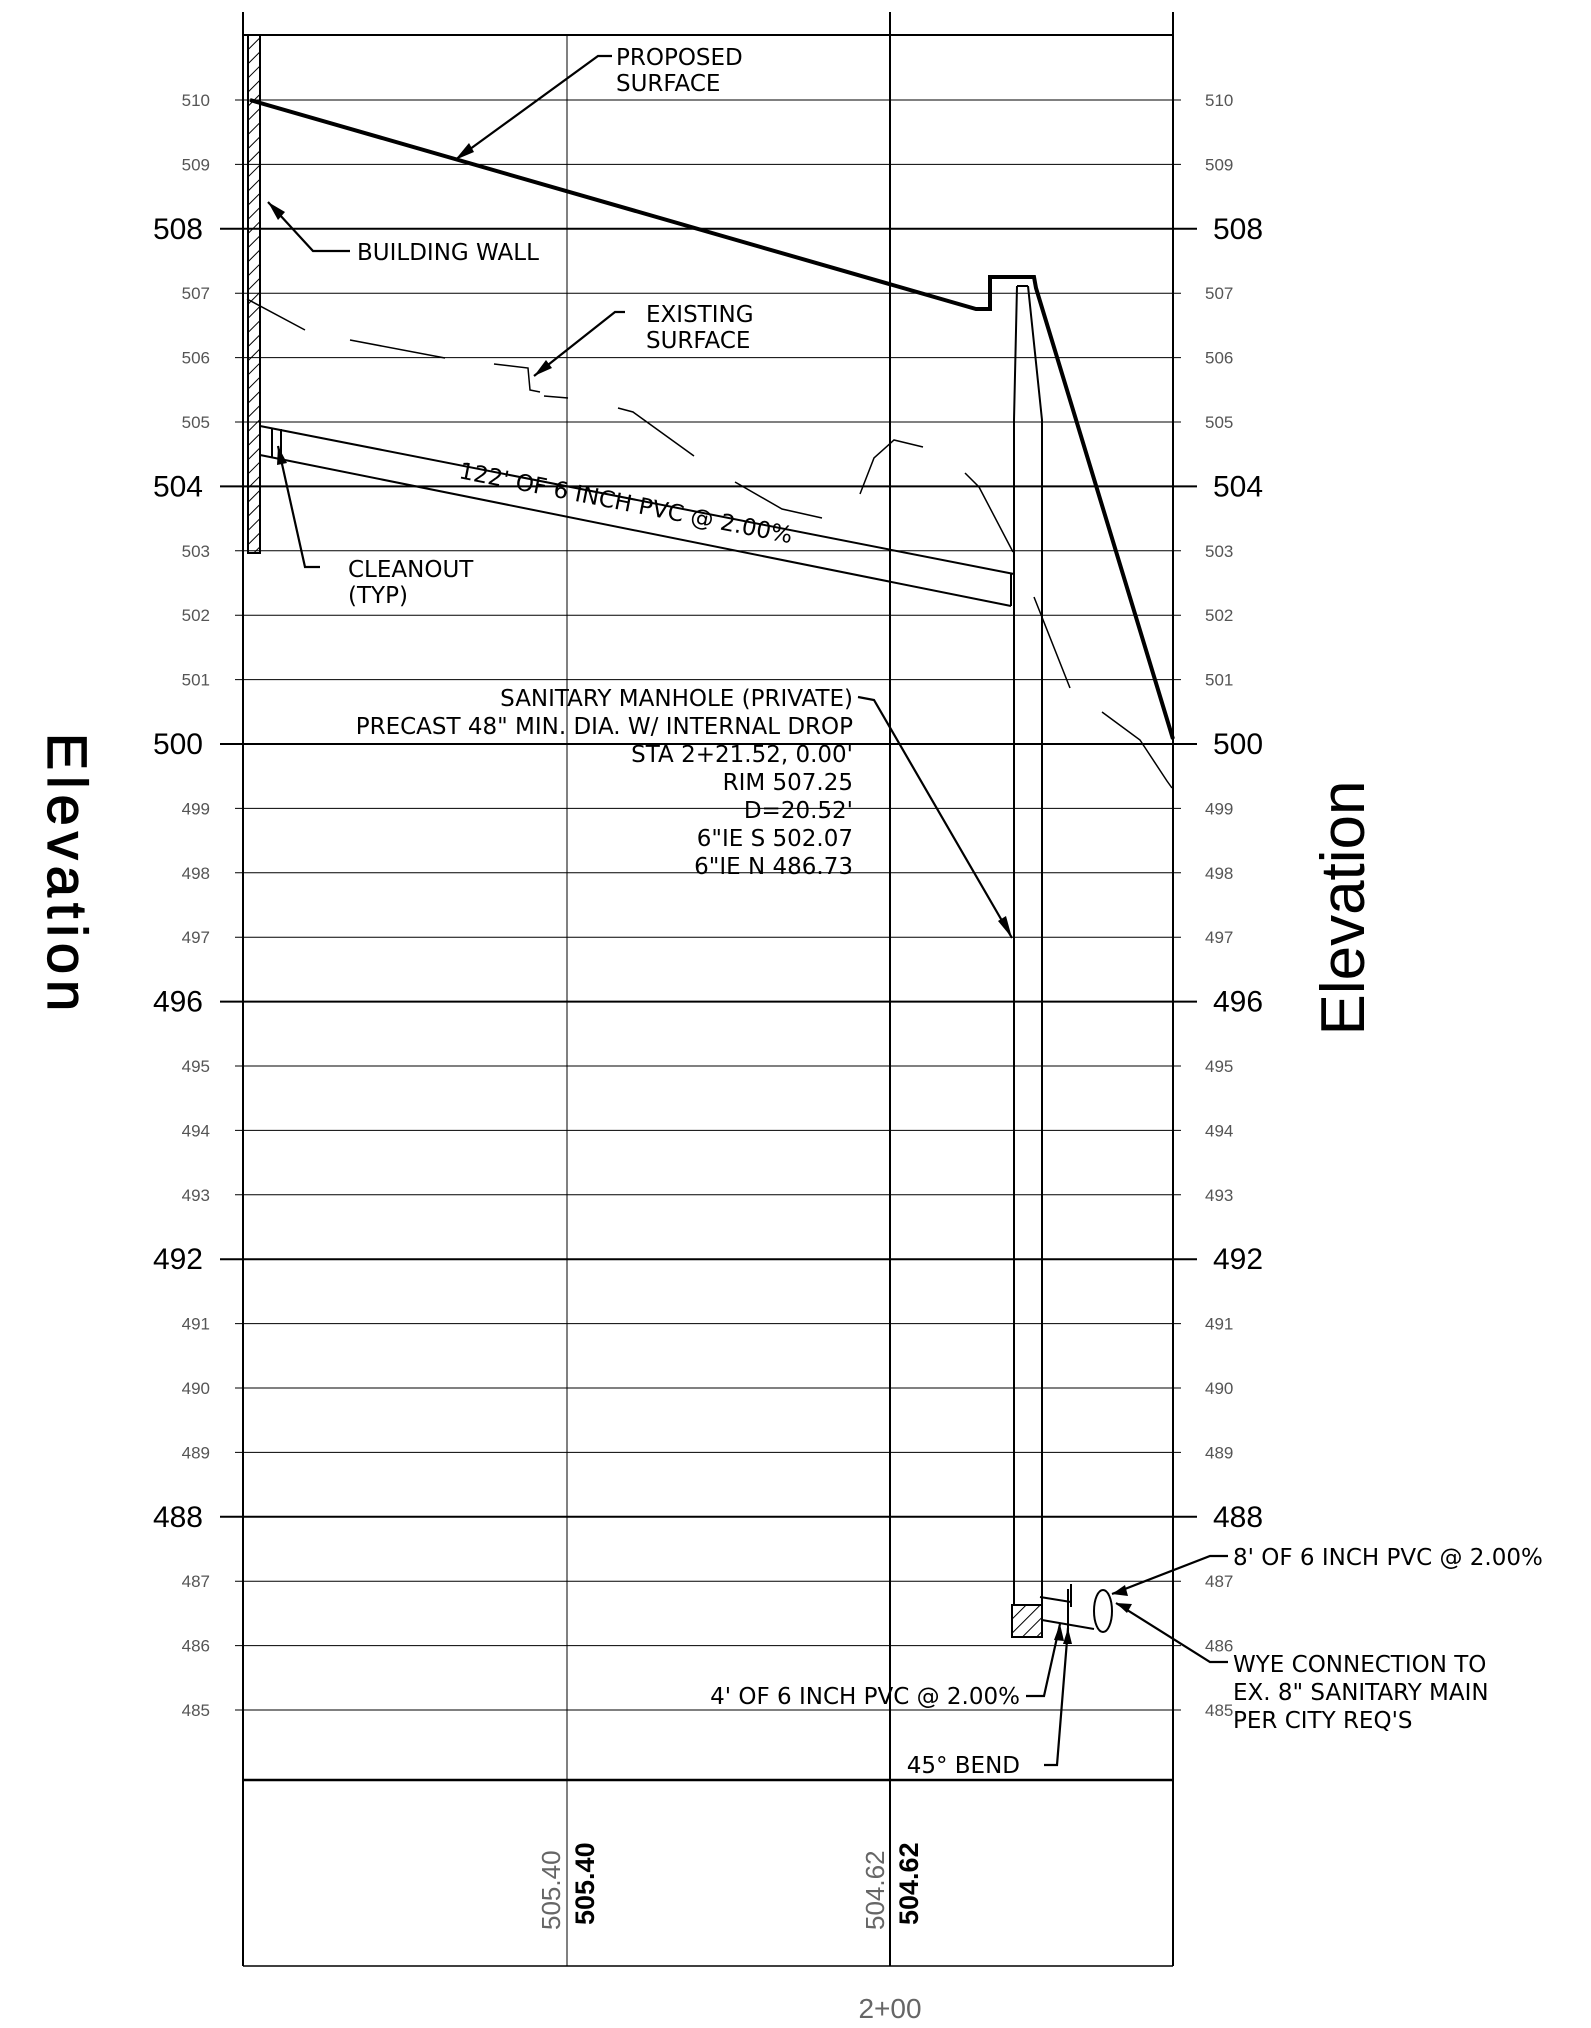 This screenshot has height=2028, width=1591. I want to click on wye-line-1: WYE CONNECTION TO, so click(1359, 1665).